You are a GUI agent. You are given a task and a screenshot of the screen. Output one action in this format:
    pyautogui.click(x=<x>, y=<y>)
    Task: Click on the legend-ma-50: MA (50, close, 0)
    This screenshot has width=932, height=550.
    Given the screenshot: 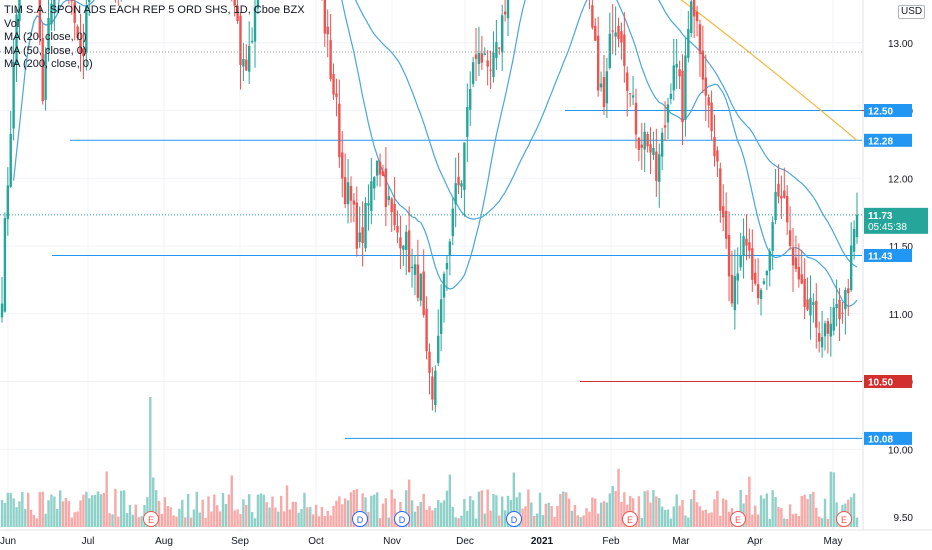 What is the action you would take?
    pyautogui.click(x=45, y=50)
    